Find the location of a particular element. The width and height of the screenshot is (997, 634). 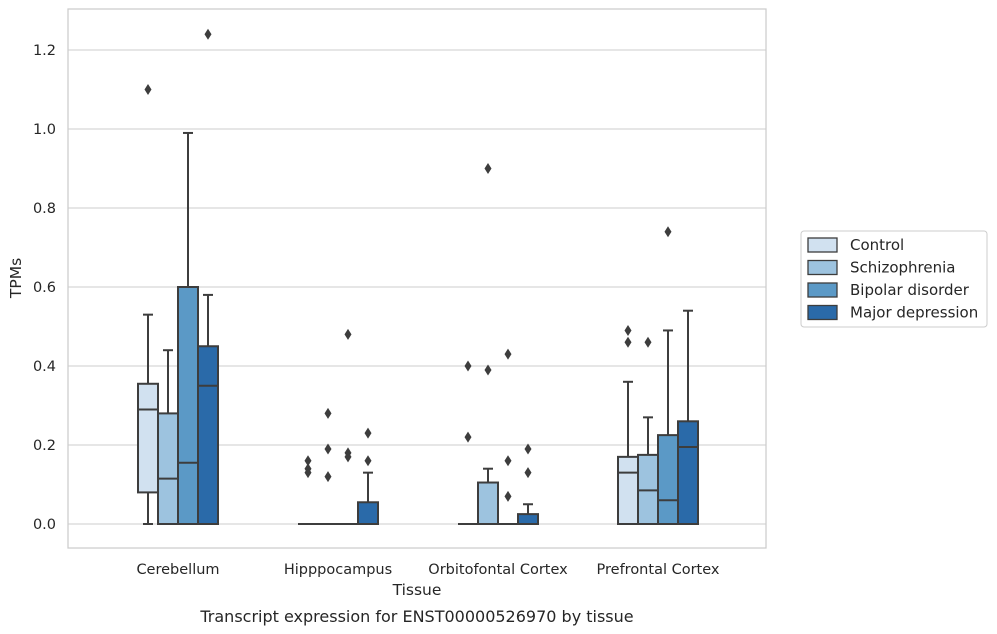

legend-frame is located at coordinates (894, 279).